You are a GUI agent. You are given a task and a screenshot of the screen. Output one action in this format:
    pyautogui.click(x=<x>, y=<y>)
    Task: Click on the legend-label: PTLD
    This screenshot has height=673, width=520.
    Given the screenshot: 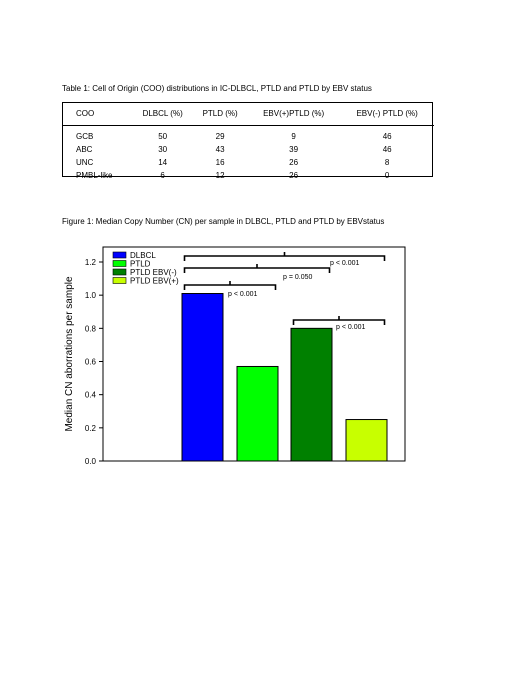 What is the action you would take?
    pyautogui.click(x=140, y=264)
    